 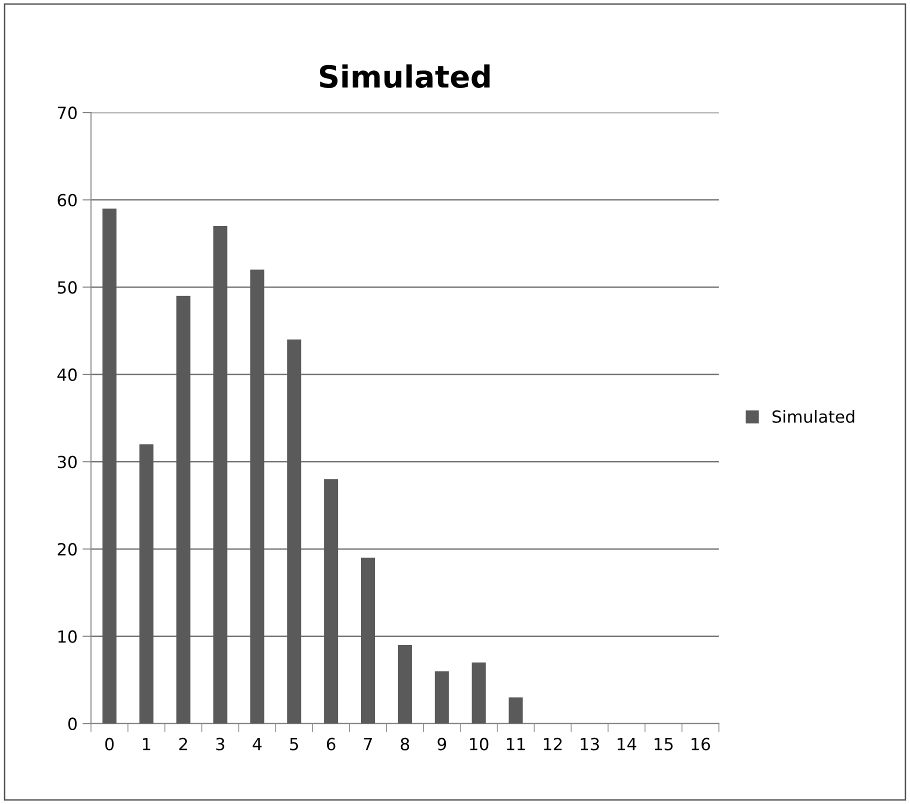 I want to click on x-tick-label: 0, so click(x=109, y=744).